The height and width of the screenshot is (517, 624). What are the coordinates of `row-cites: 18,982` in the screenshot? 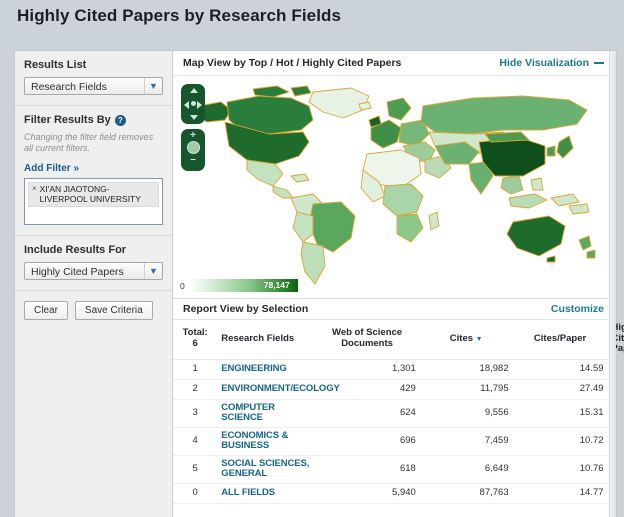 It's located at (466, 369).